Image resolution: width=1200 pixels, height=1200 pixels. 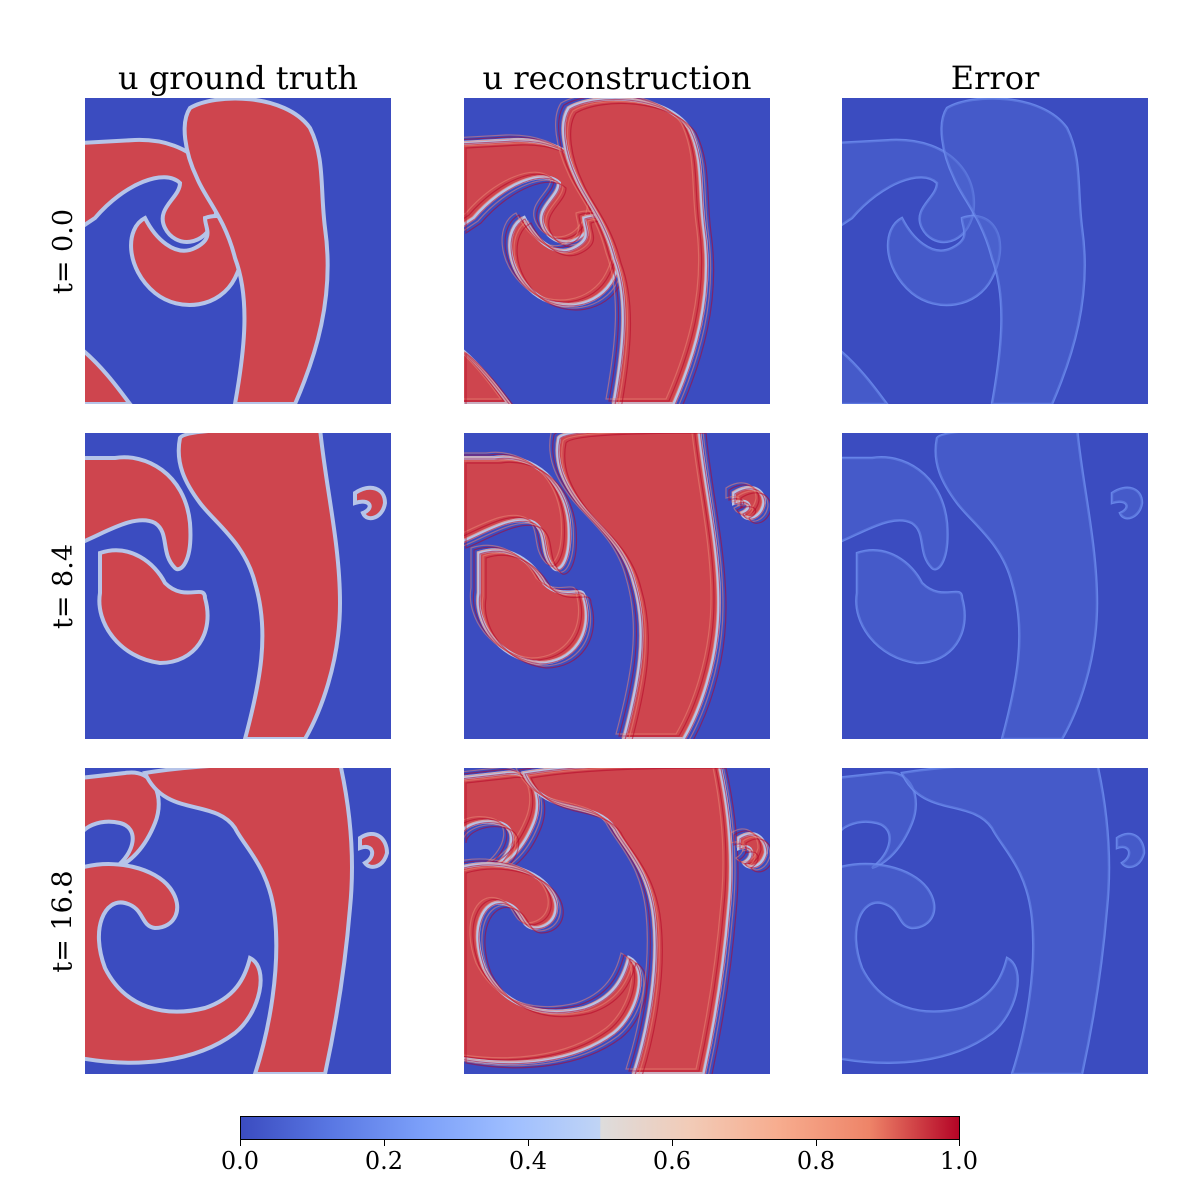 I want to click on heatmap-recon-t2, so click(x=617, y=921).